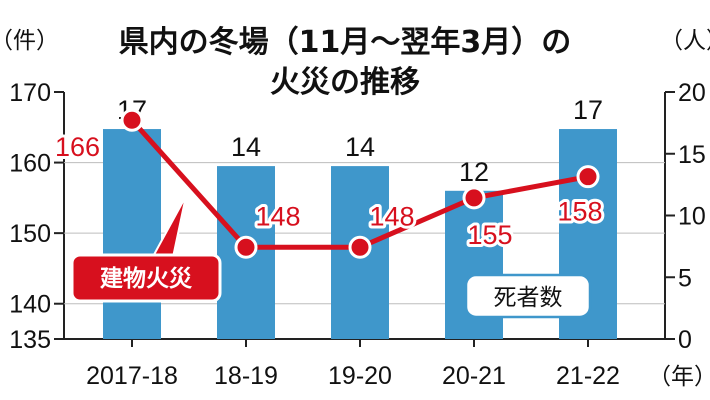 Image resolution: width=710 pixels, height=400 pixels. What do you see at coordinates (132, 376) in the screenshot?
I see `x-tick-label: 2017-18` at bounding box center [132, 376].